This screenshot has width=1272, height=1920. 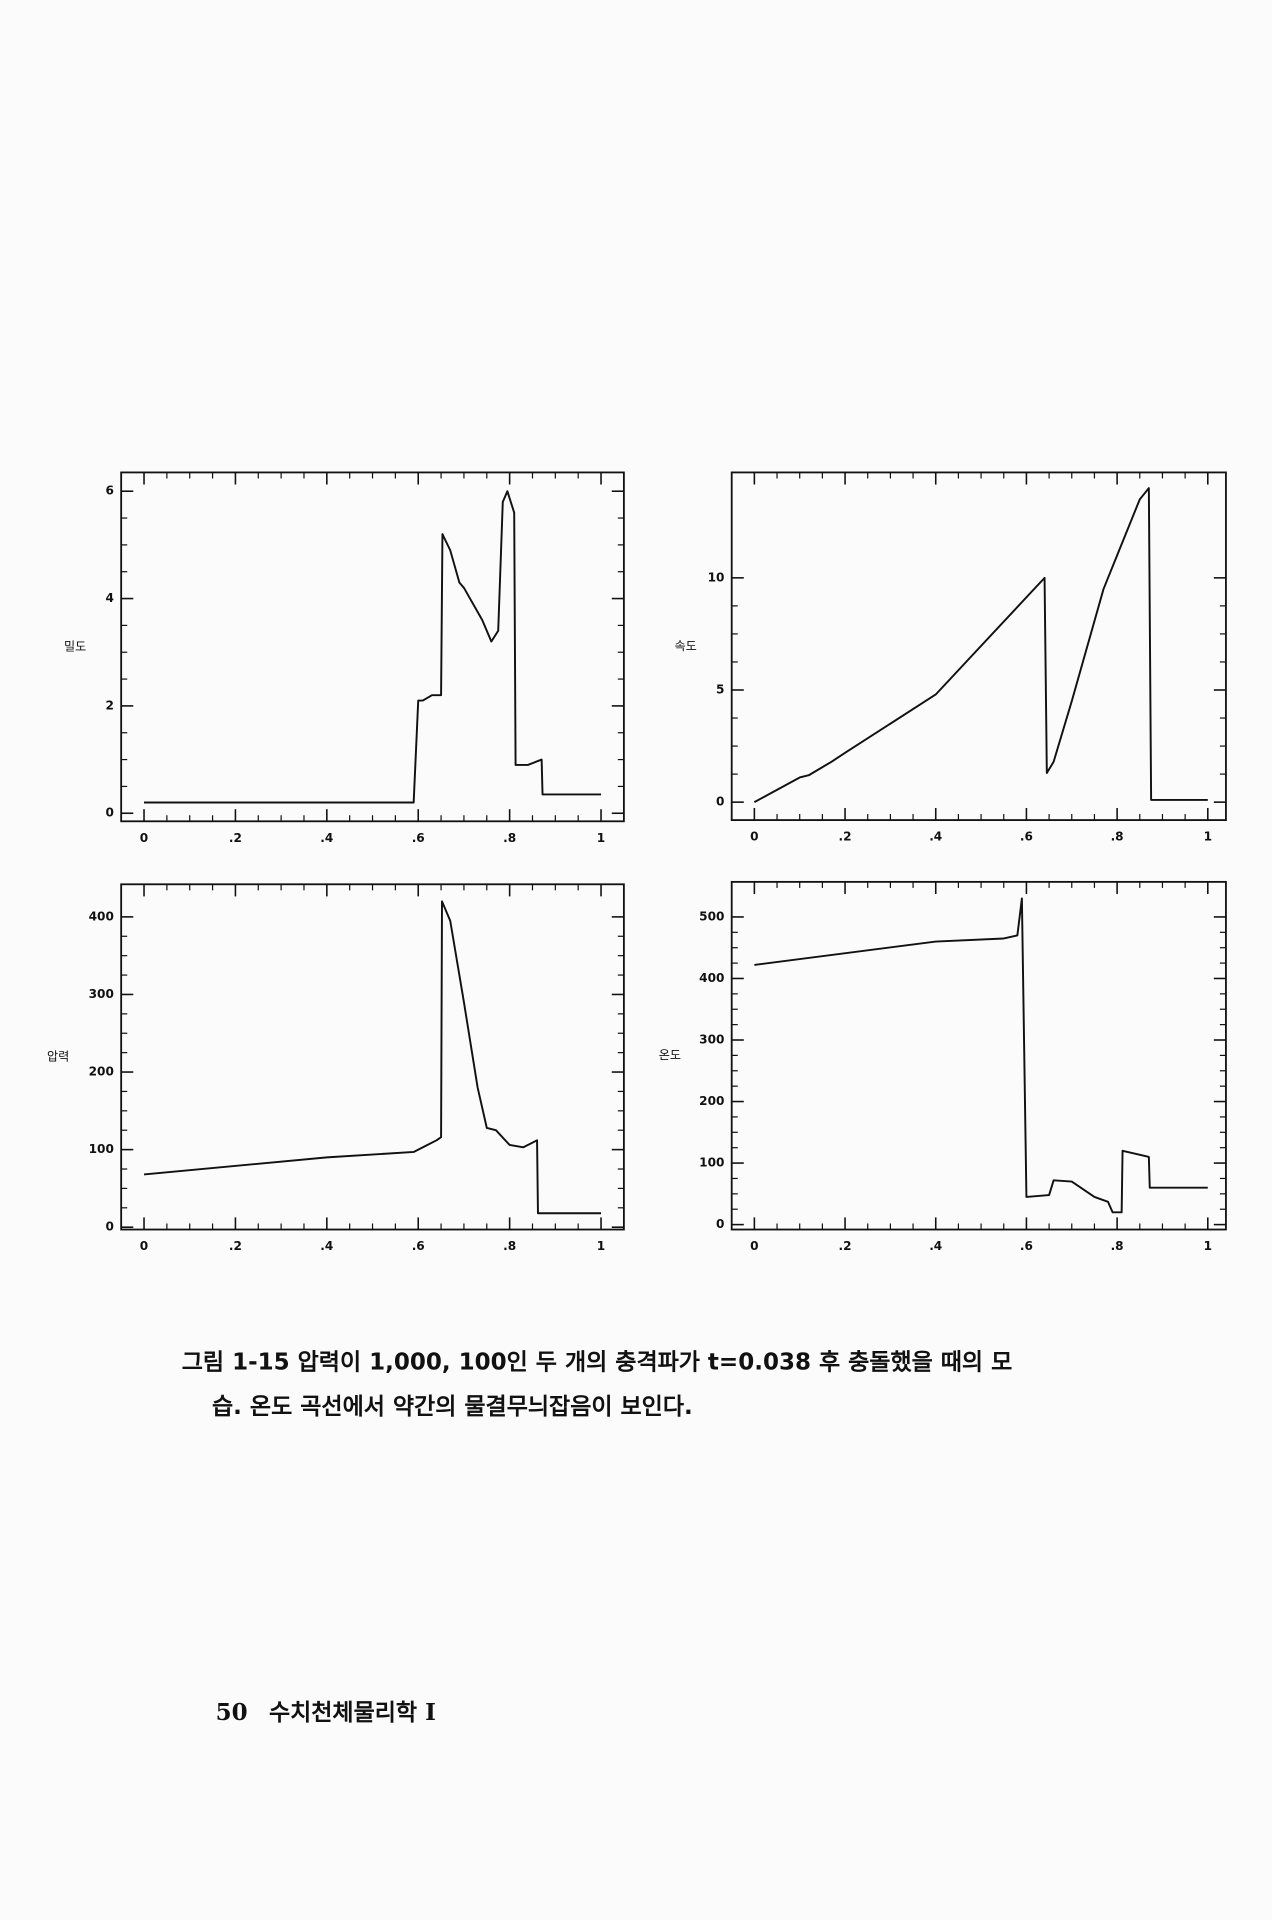 What do you see at coordinates (109, 705) in the screenshot?
I see `y-tick-label: 2` at bounding box center [109, 705].